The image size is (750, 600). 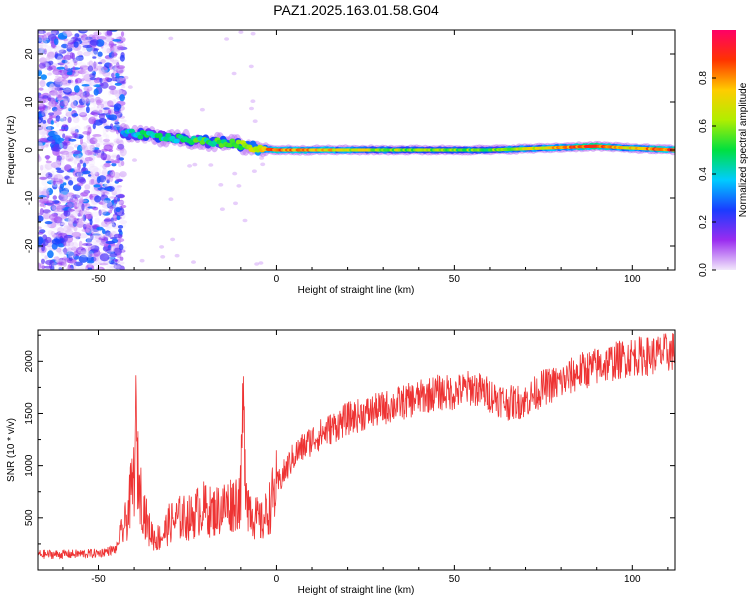 What do you see at coordinates (356, 590) in the screenshot?
I see `snr-x-axis-label: Height of straight line (km)` at bounding box center [356, 590].